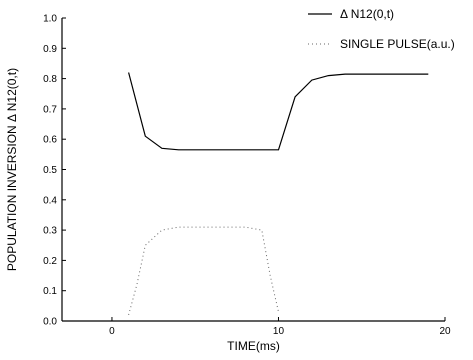  What do you see at coordinates (50, 322) in the screenshot?
I see `y-tick-label: 0.0` at bounding box center [50, 322].